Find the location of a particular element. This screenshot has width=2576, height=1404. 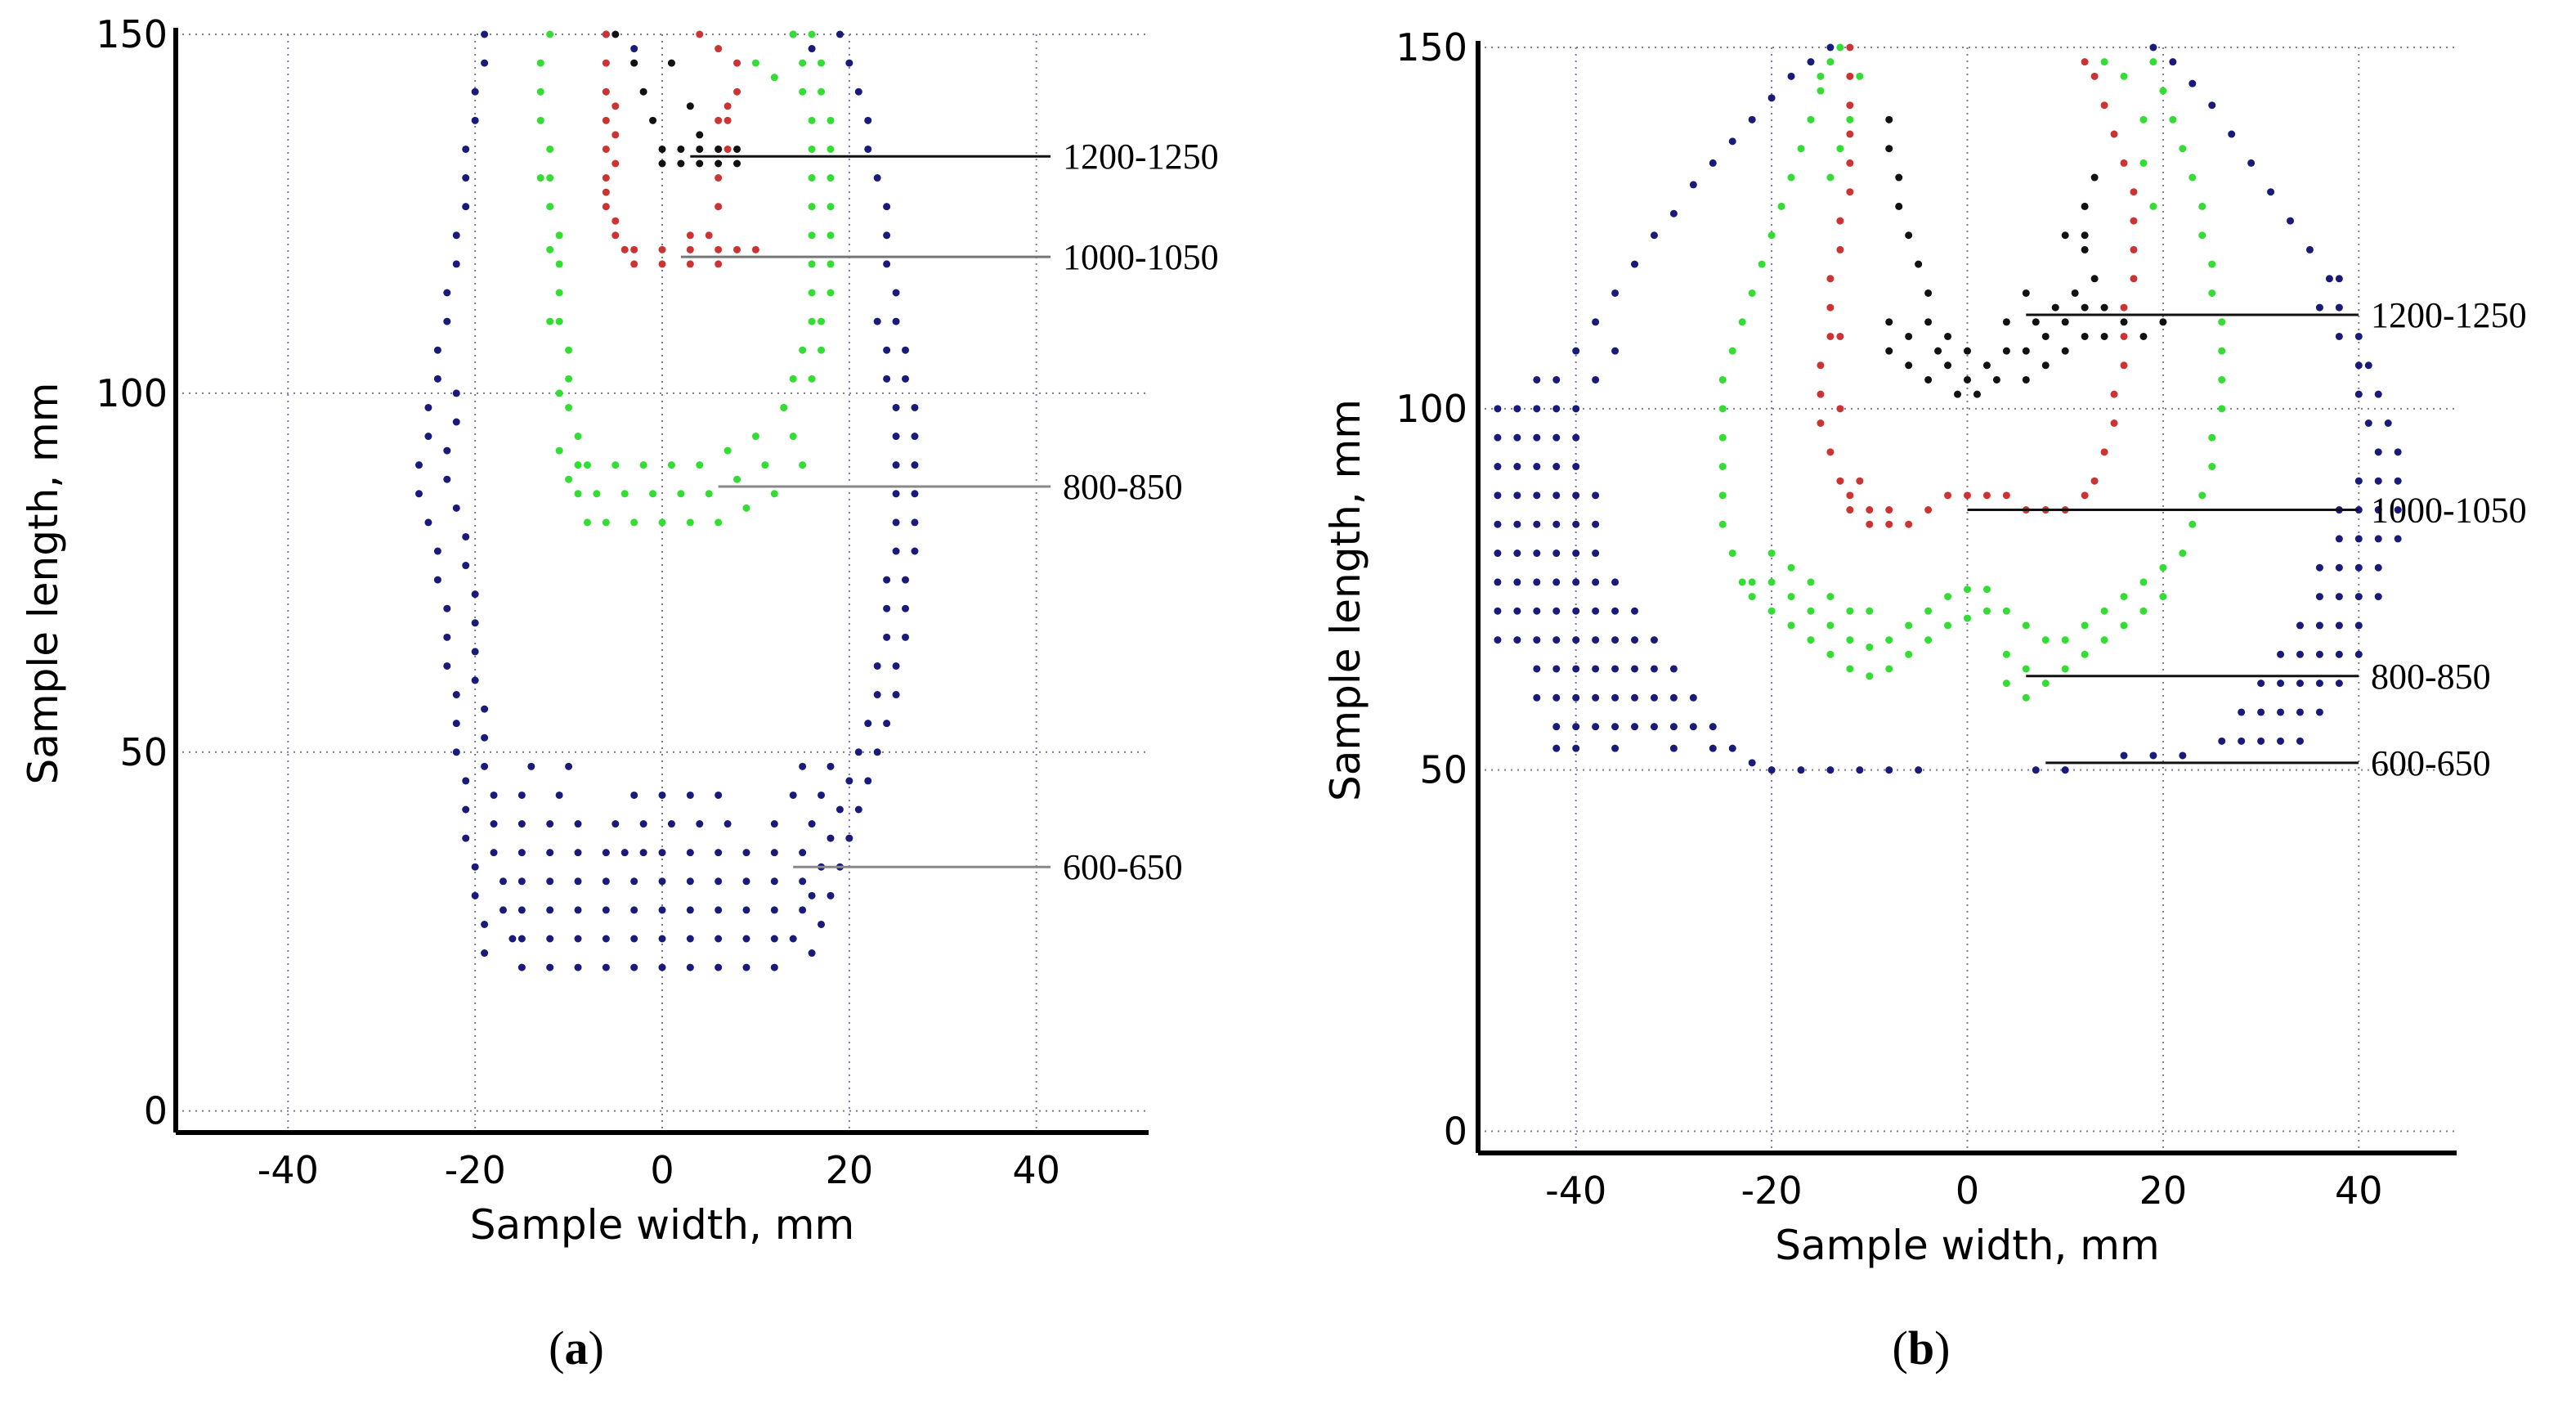

y-tick-label: 50 is located at coordinates (1443, 770).